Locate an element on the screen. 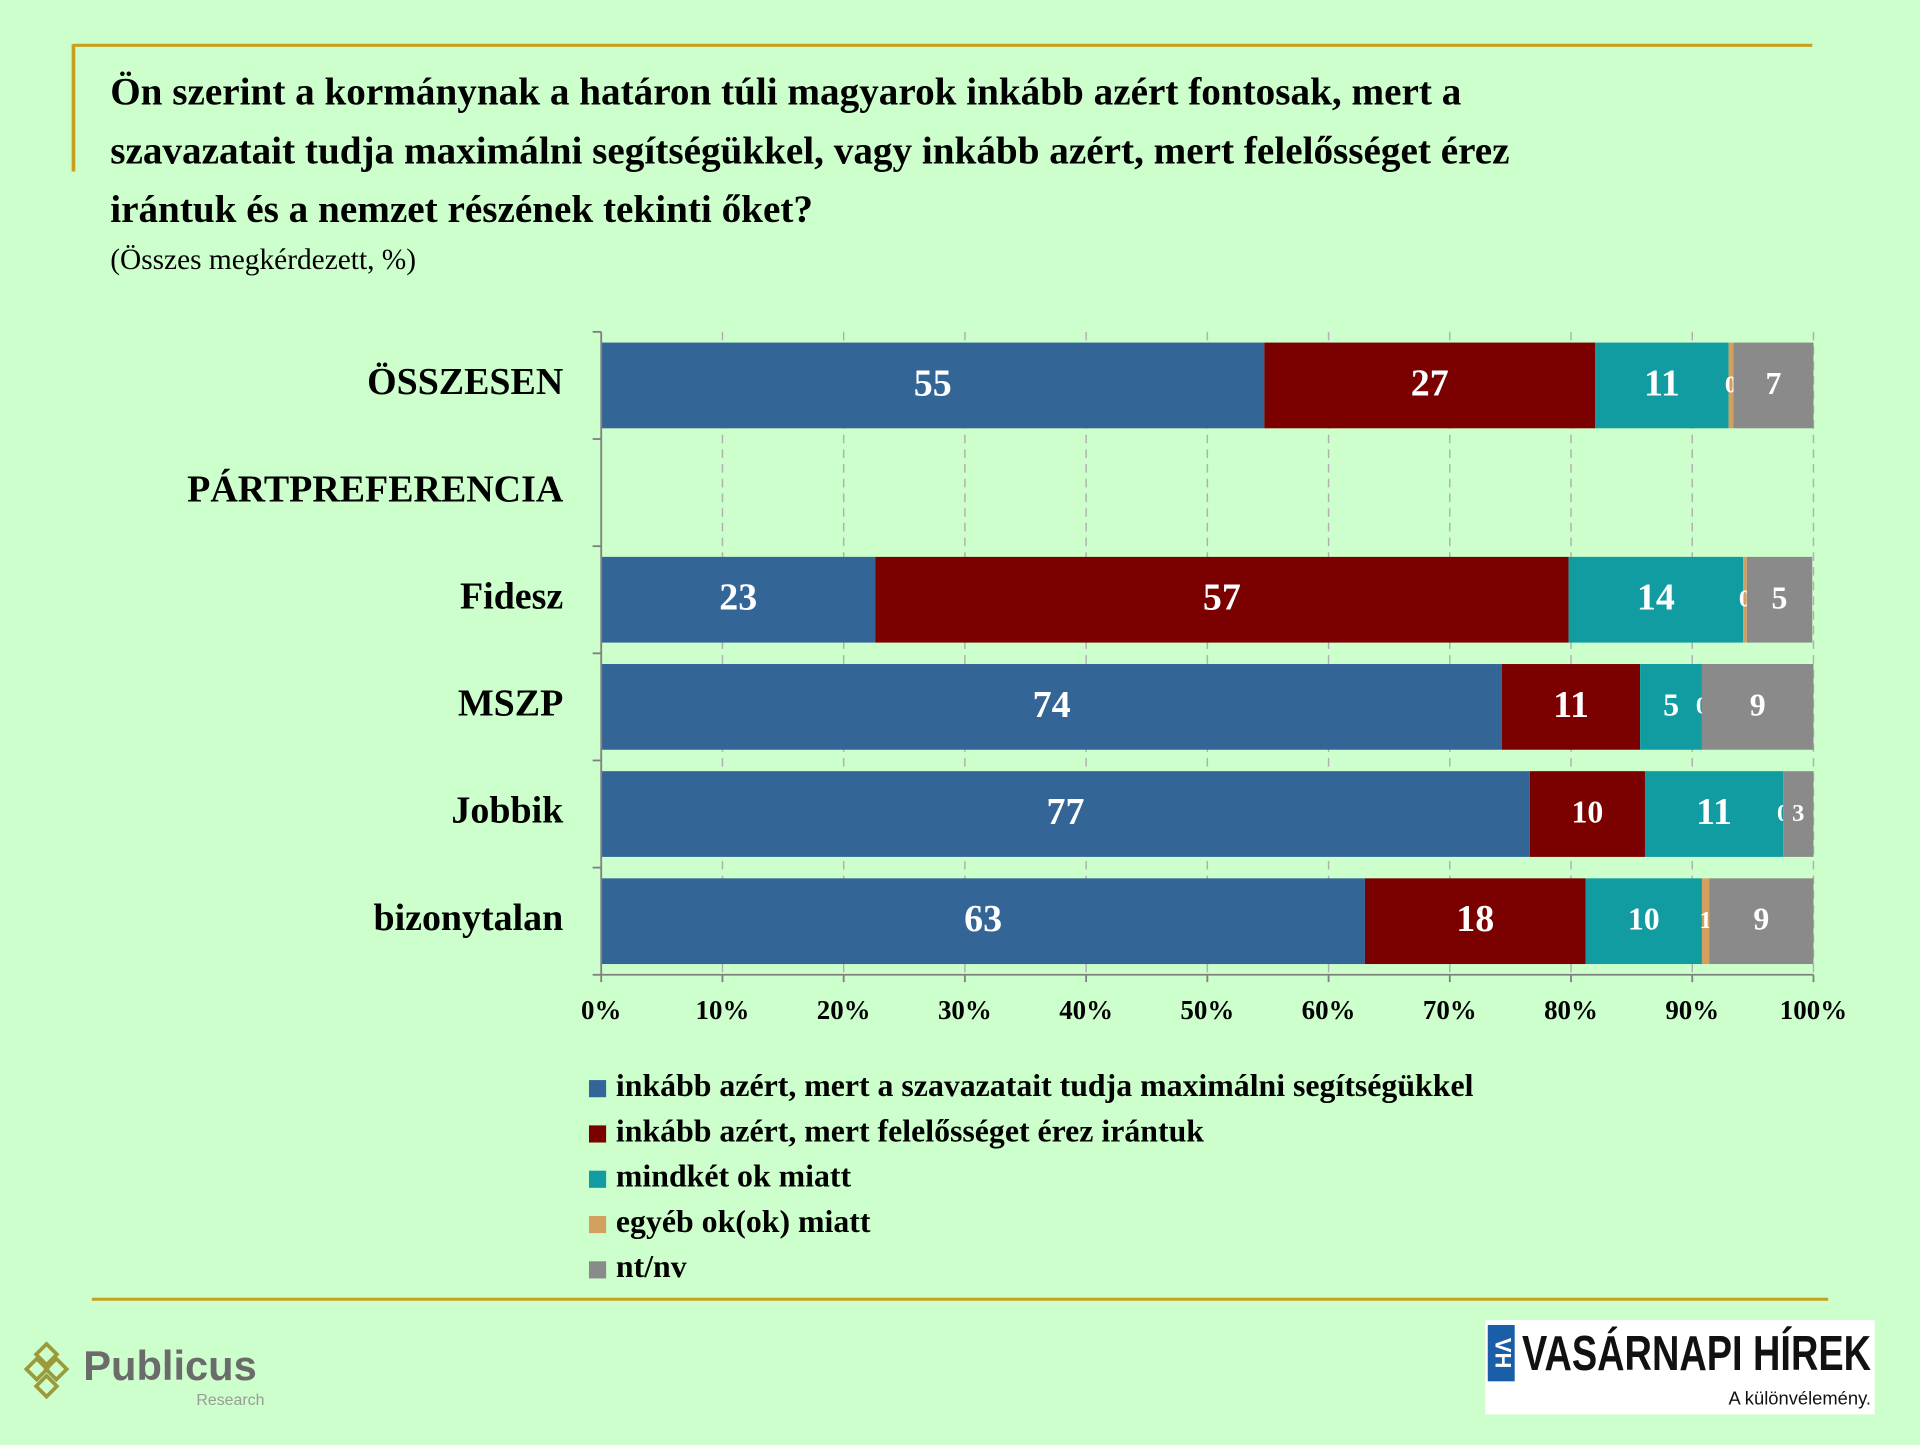  data-label: 3 is located at coordinates (1798, 813).